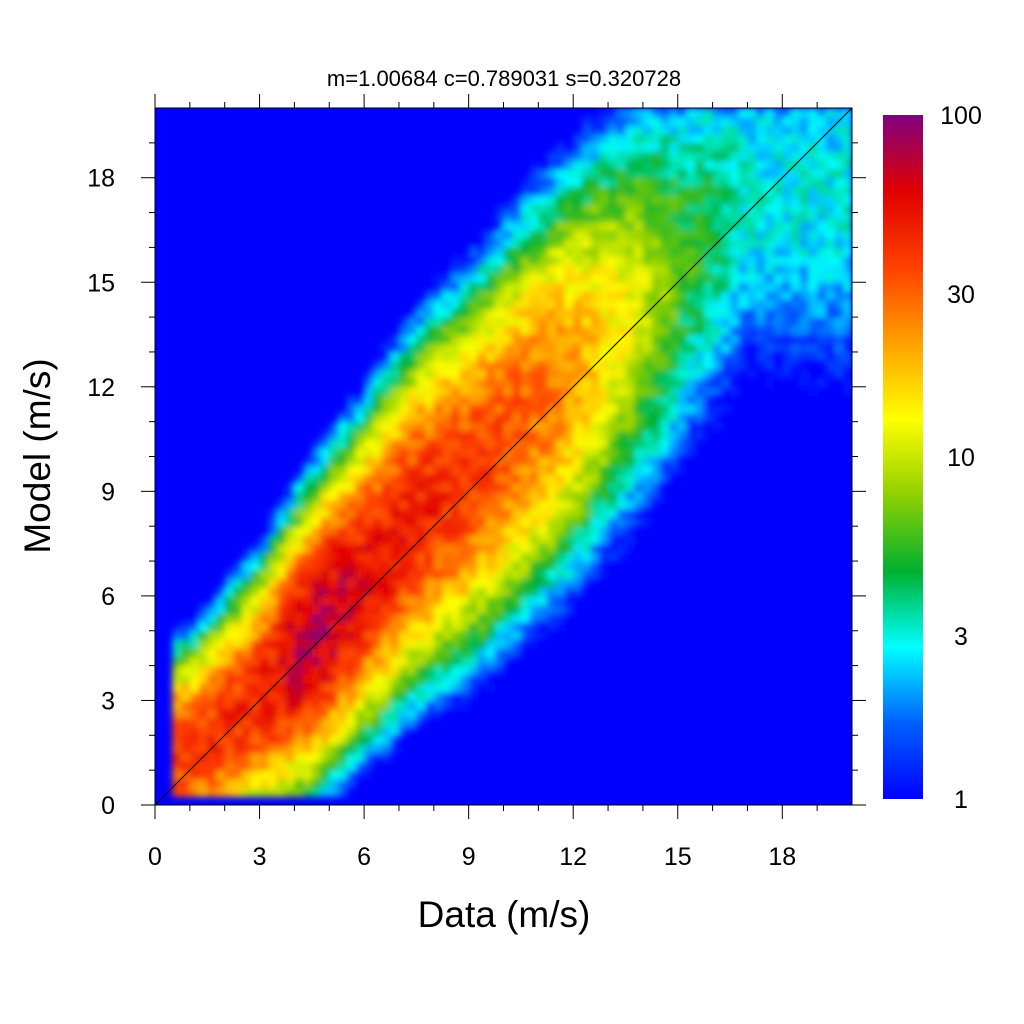  I want to click on colorbar-label: 1, so click(961, 800).